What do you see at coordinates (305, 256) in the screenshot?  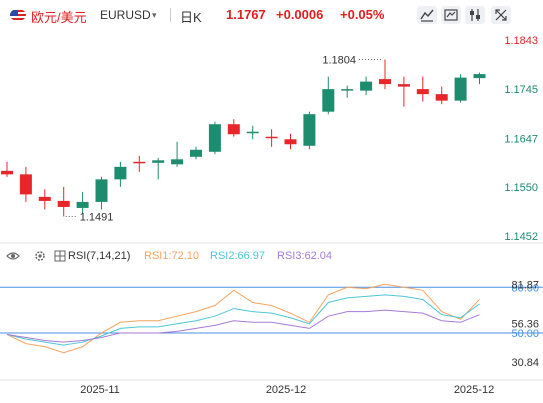 I see `rsi3-value: RSI3:62.04` at bounding box center [305, 256].